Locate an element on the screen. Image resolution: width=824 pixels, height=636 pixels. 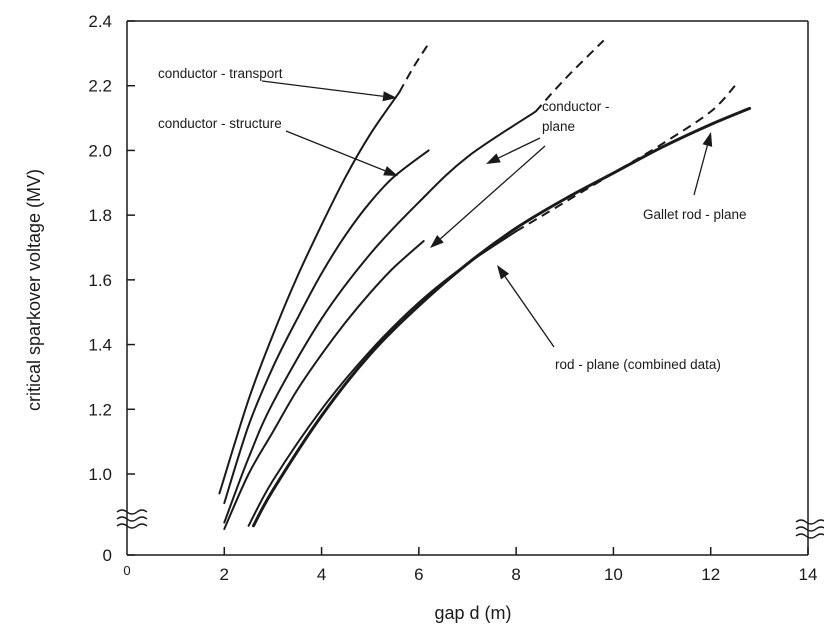
x-tick-label: 12 is located at coordinates (710, 574).